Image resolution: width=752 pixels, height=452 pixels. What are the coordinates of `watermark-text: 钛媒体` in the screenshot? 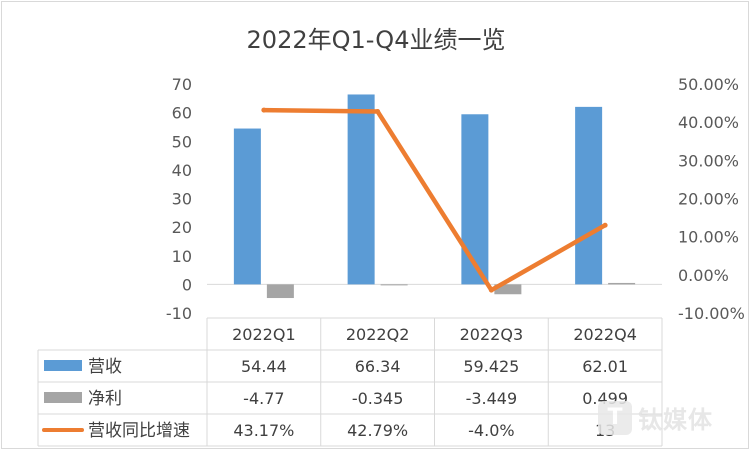 It's located at (675, 420).